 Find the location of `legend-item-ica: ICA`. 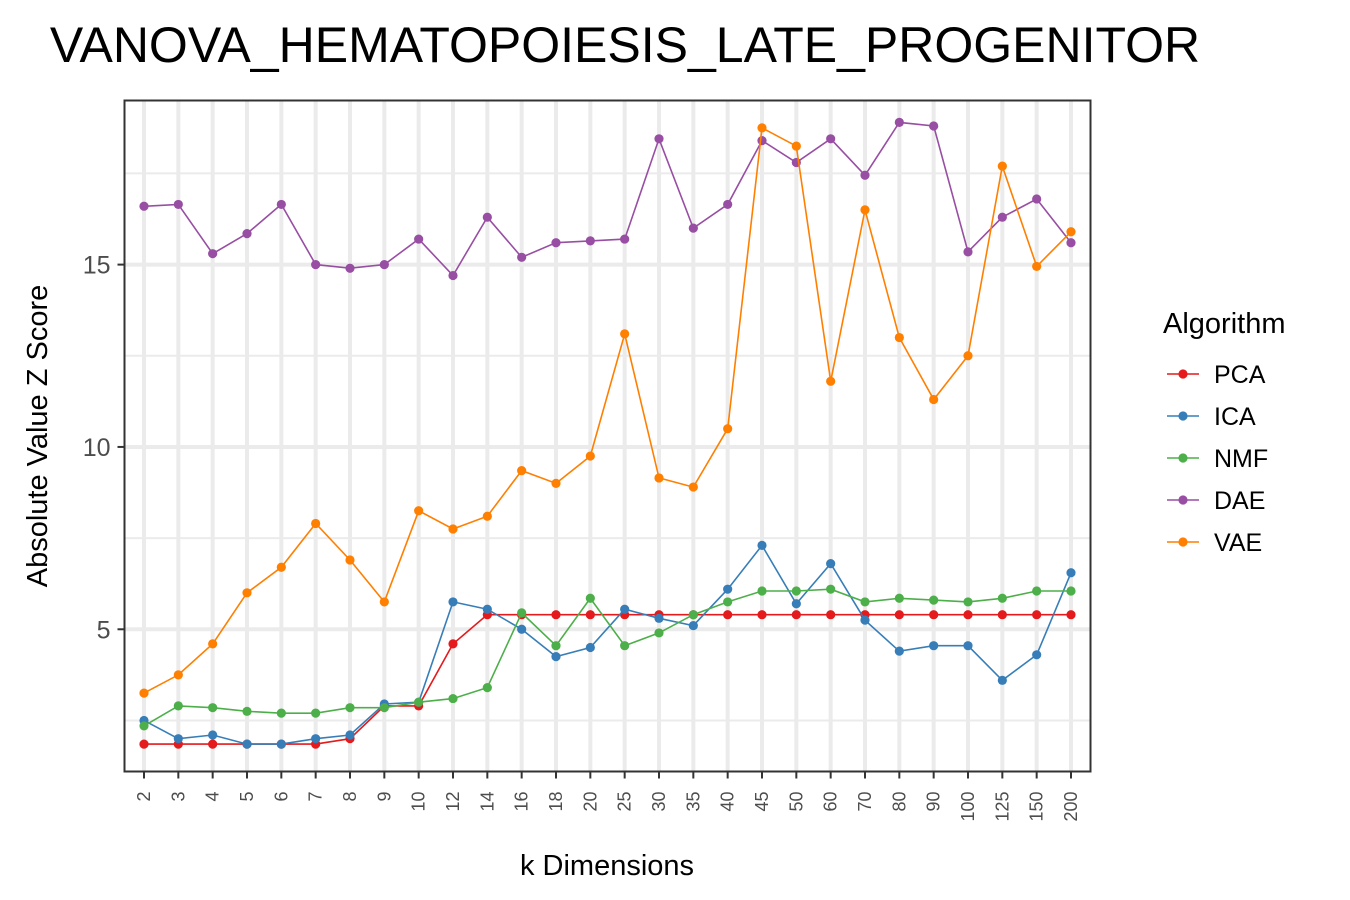

legend-item-ica: ICA is located at coordinates (1211, 417).